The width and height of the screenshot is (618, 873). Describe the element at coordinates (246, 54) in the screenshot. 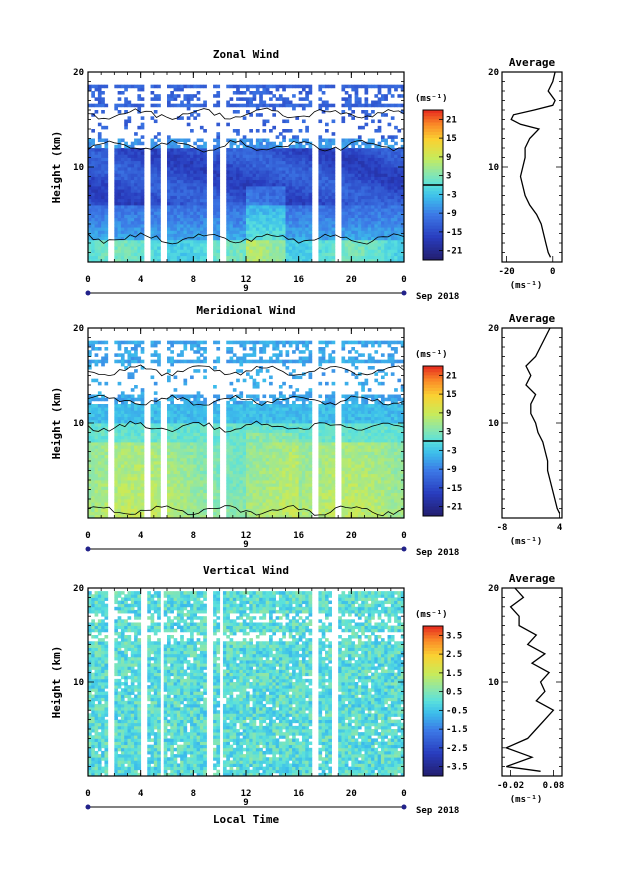

I see `chart-title: Zonal Wind` at that location.